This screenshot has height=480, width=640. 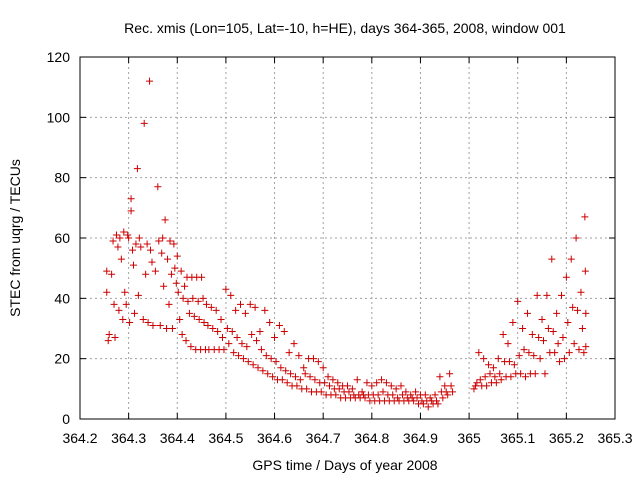 I want to click on x-tick-label: 365.3, so click(x=614, y=438).